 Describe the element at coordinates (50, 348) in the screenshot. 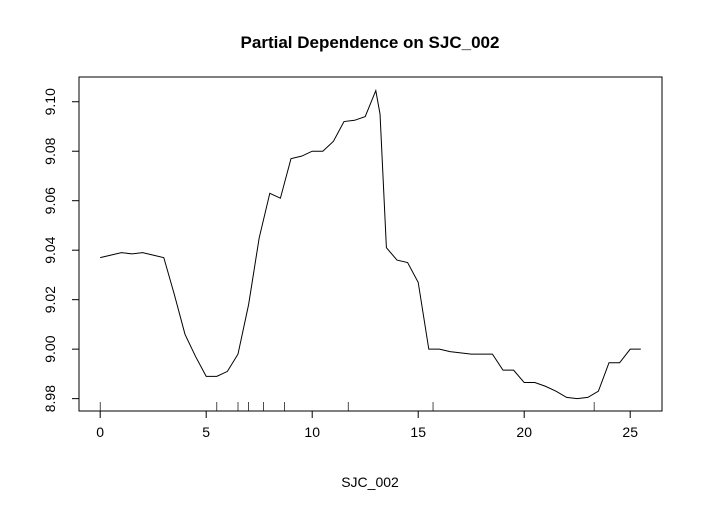

I see `y-tick-label: 9.00` at that location.